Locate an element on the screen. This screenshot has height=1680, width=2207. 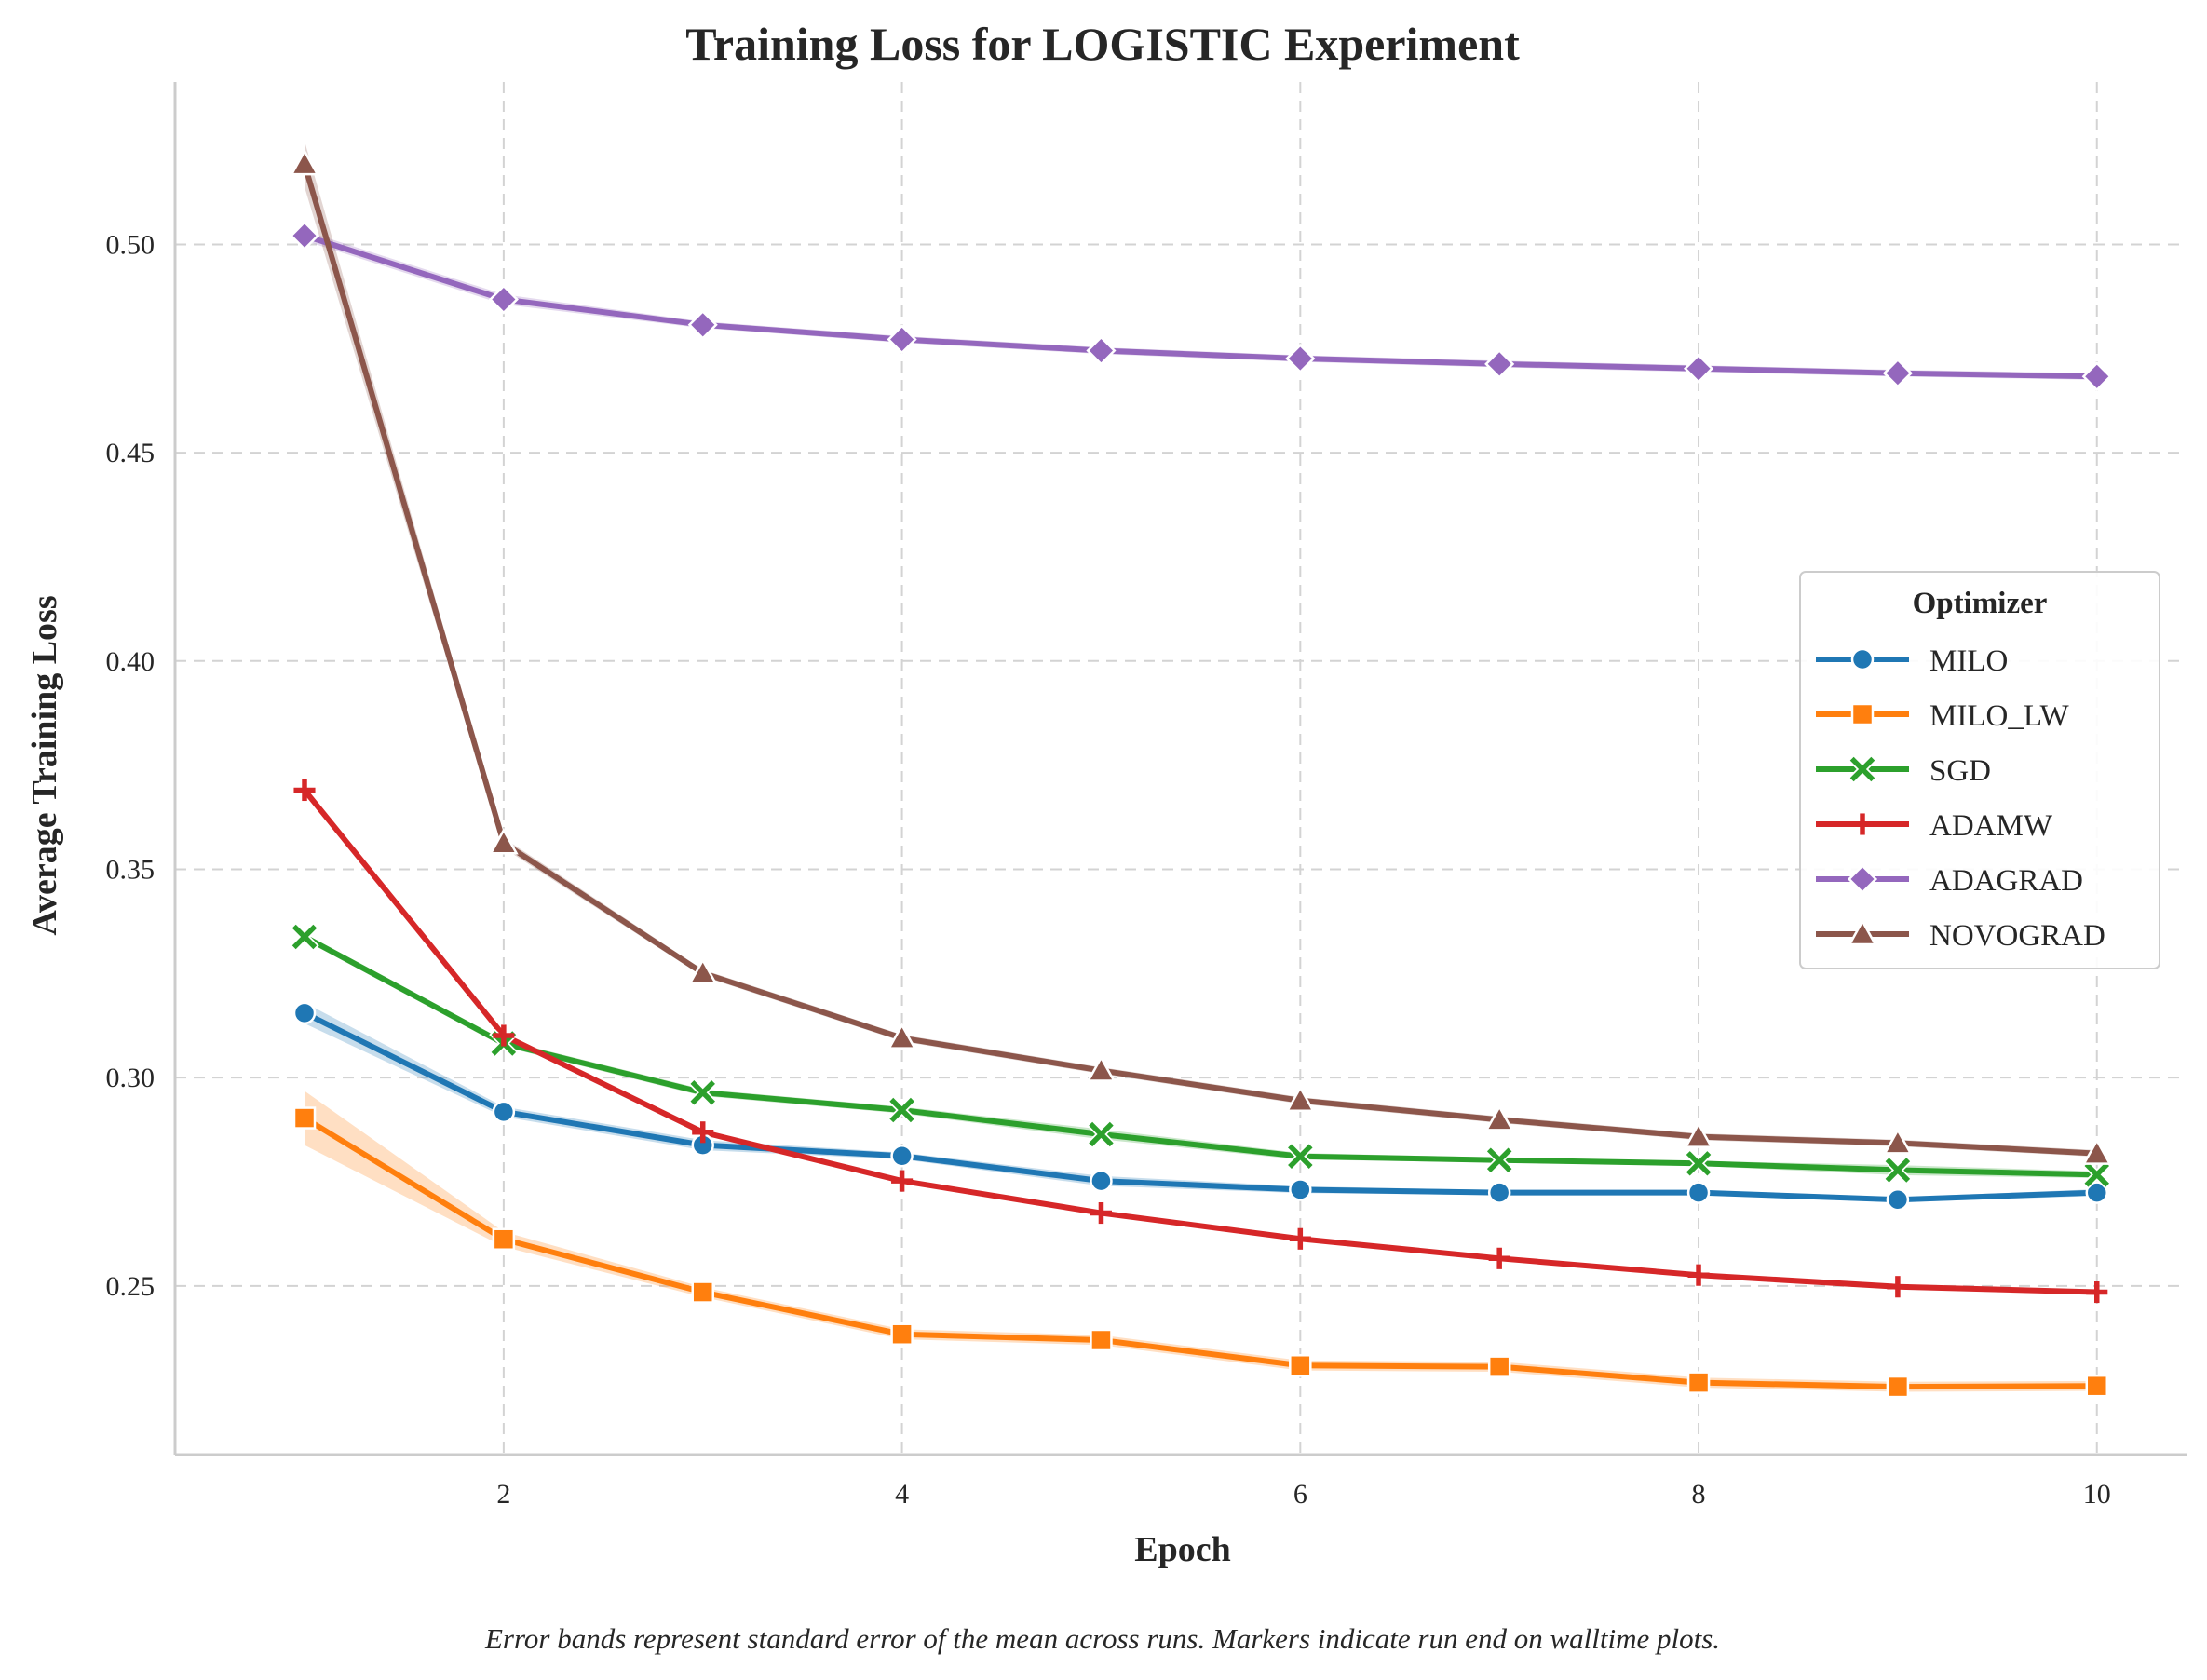
y-tick-label: 0.45 is located at coordinates (131, 453).